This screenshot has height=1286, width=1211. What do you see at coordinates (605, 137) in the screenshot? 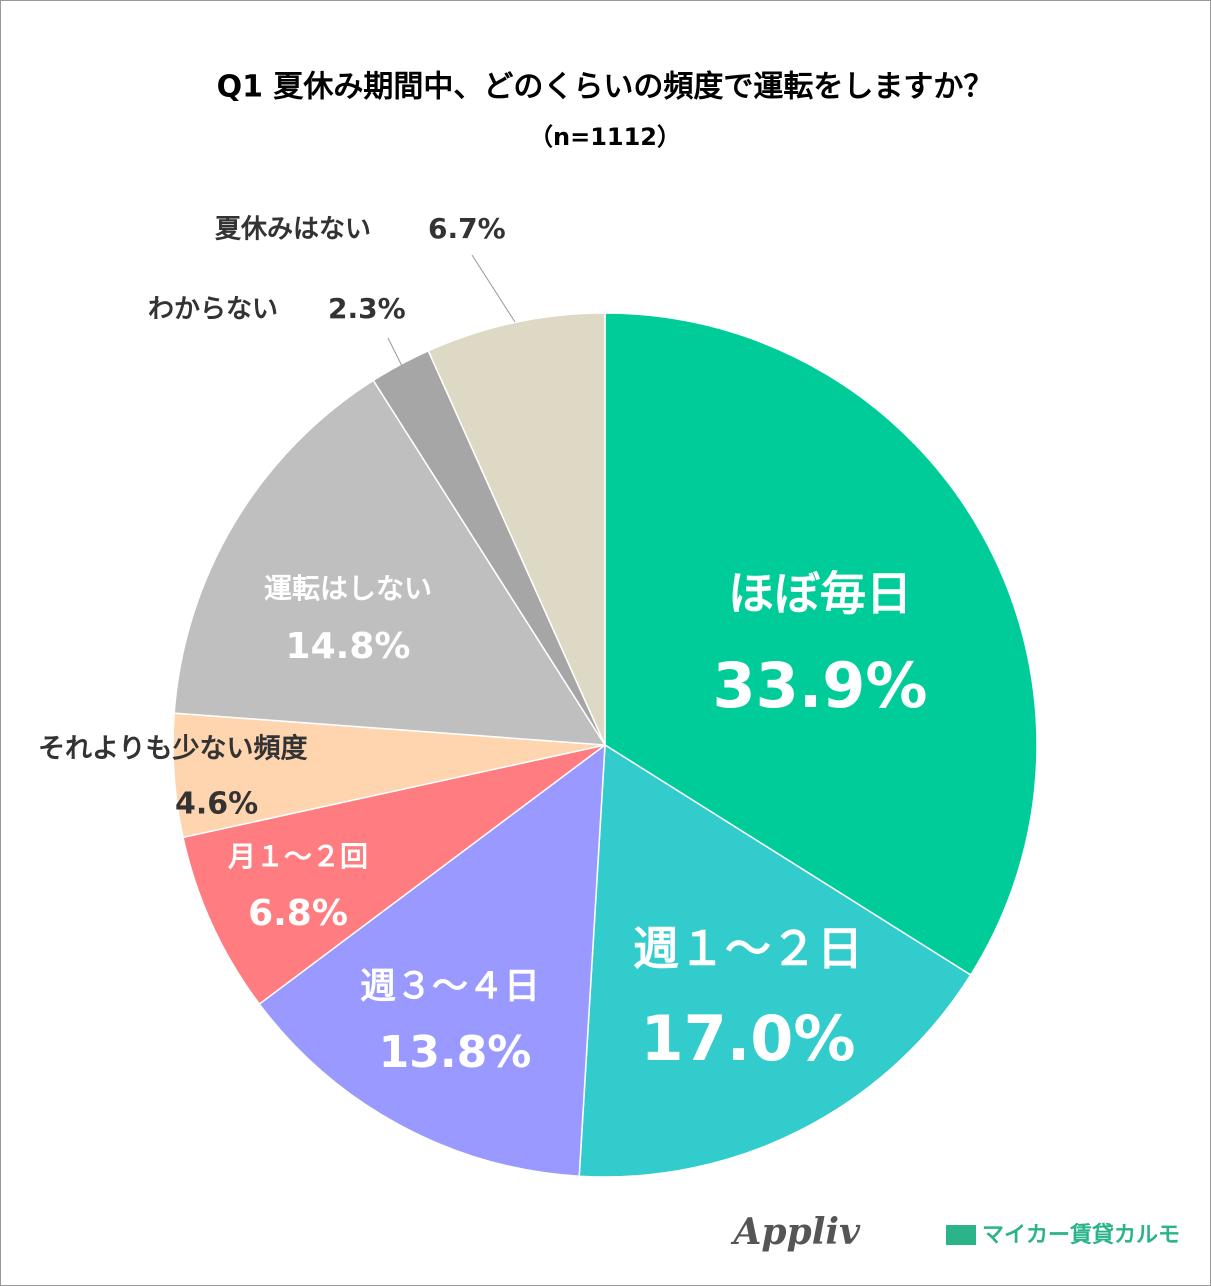
I see `chart-subtitle: （n=1112）` at bounding box center [605, 137].